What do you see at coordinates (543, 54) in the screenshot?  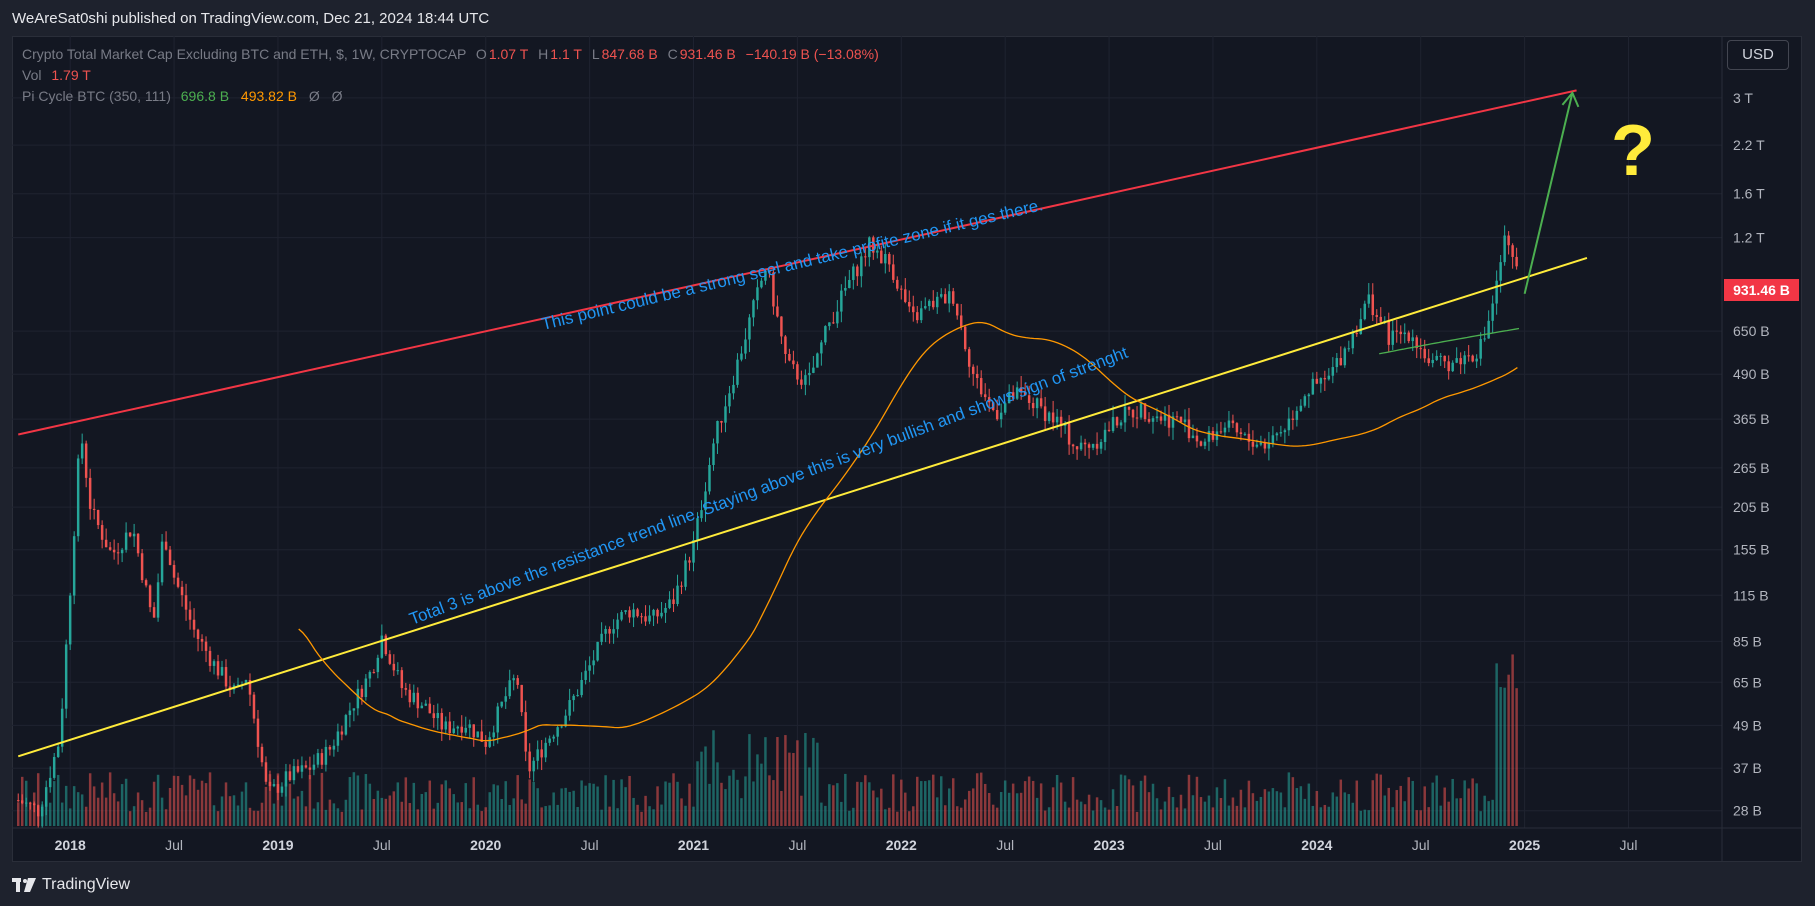 I see `high-label: H` at bounding box center [543, 54].